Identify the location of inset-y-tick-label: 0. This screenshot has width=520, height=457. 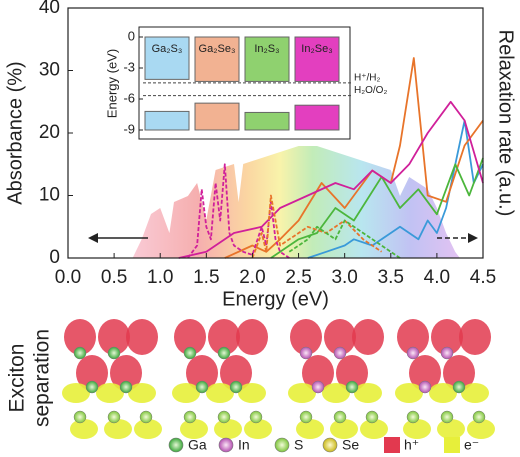
(131, 35).